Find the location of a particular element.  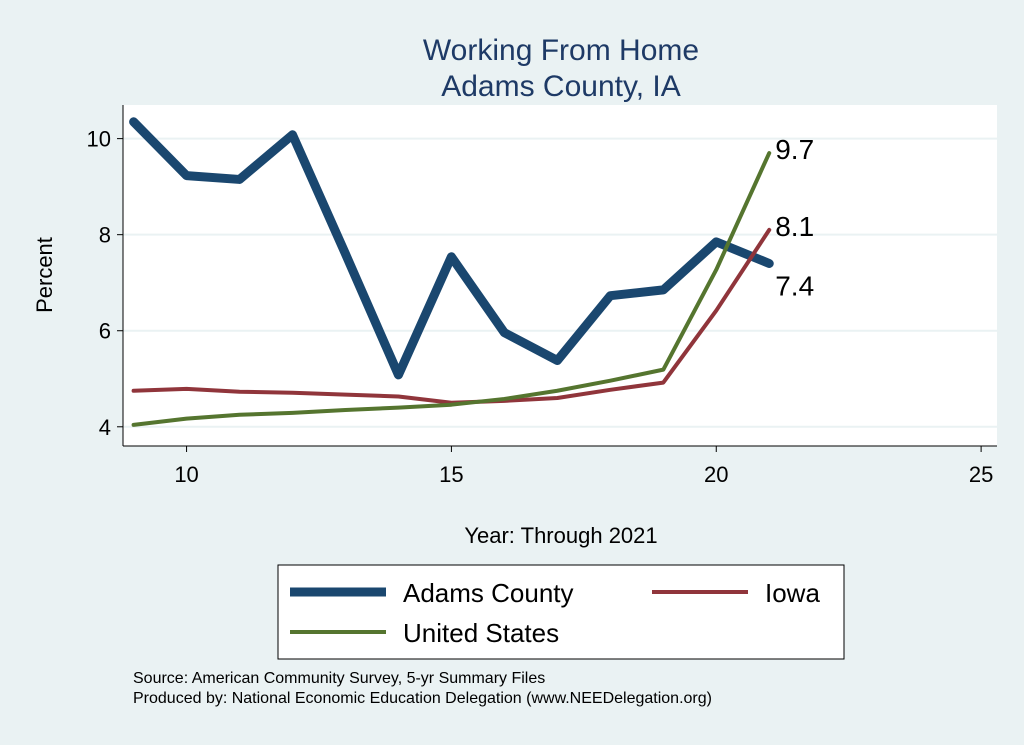

y-axis-label: Percent is located at coordinates (44, 275).